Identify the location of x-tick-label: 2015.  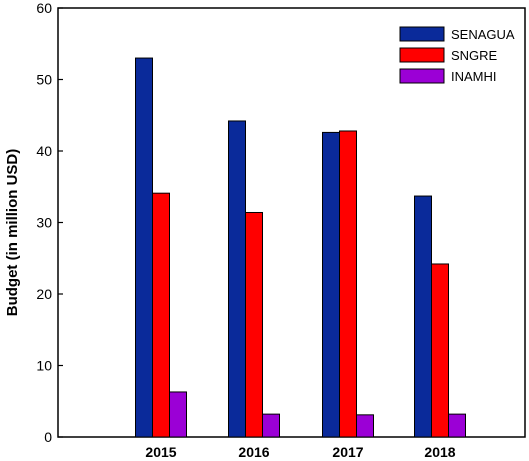
(160, 452).